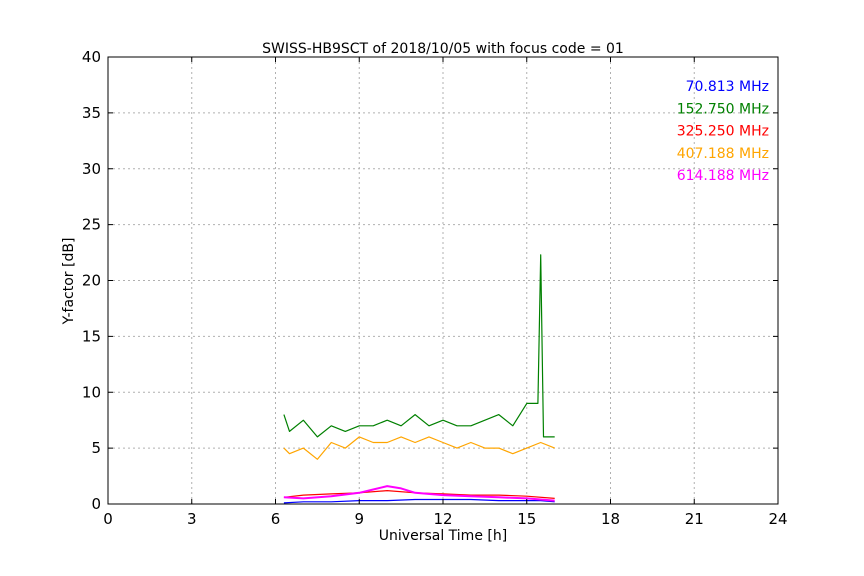 This screenshot has height=576, width=864. What do you see at coordinates (276, 519) in the screenshot?
I see `x-tick-label: 6` at bounding box center [276, 519].